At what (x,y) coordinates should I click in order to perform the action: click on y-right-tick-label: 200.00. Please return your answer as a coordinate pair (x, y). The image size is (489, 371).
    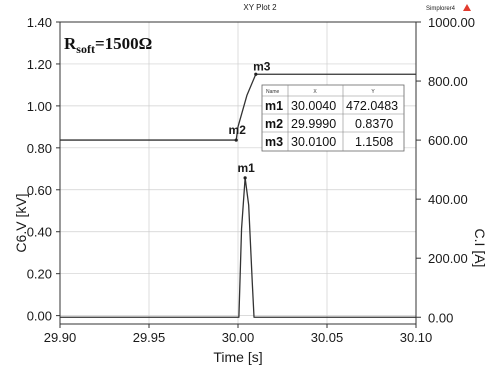
    Looking at the image, I should click on (448, 258).